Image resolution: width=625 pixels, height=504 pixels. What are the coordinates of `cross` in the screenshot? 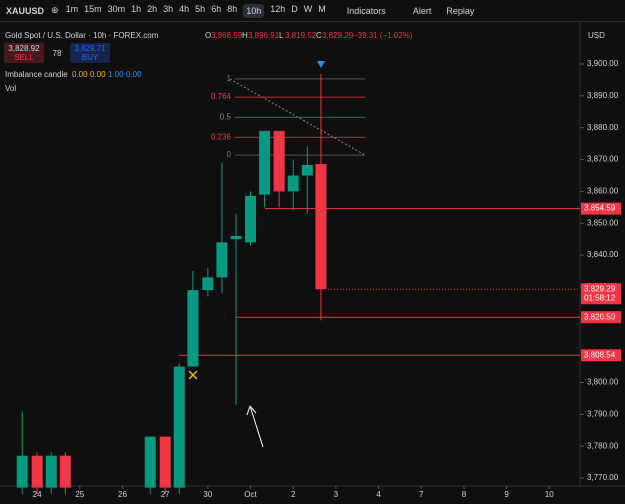 It's located at (193, 375).